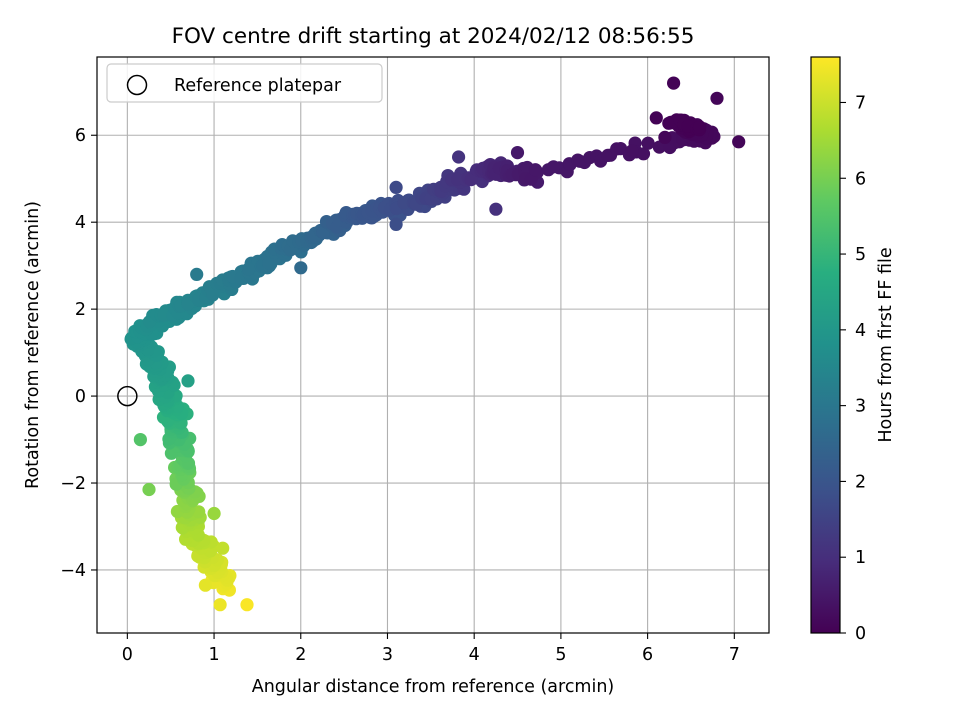 This screenshot has height=724, width=960. What do you see at coordinates (433, 687) in the screenshot?
I see `x-axis-label: Angular distance from reference (arcmin)` at bounding box center [433, 687].